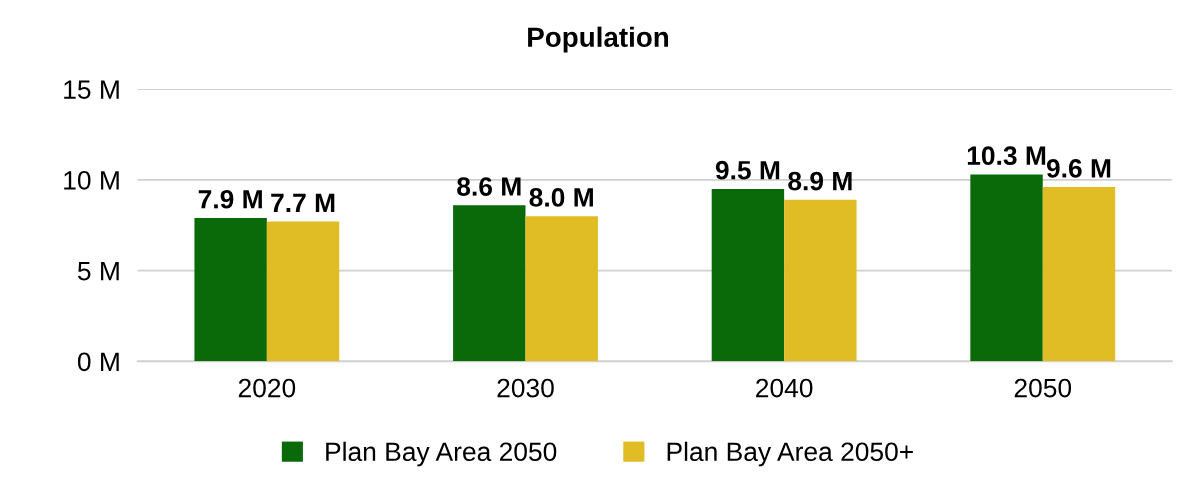 Image resolution: width=1196 pixels, height=495 pixels. Describe the element at coordinates (230, 199) in the screenshot. I see `data-label: 7.9 M` at that location.